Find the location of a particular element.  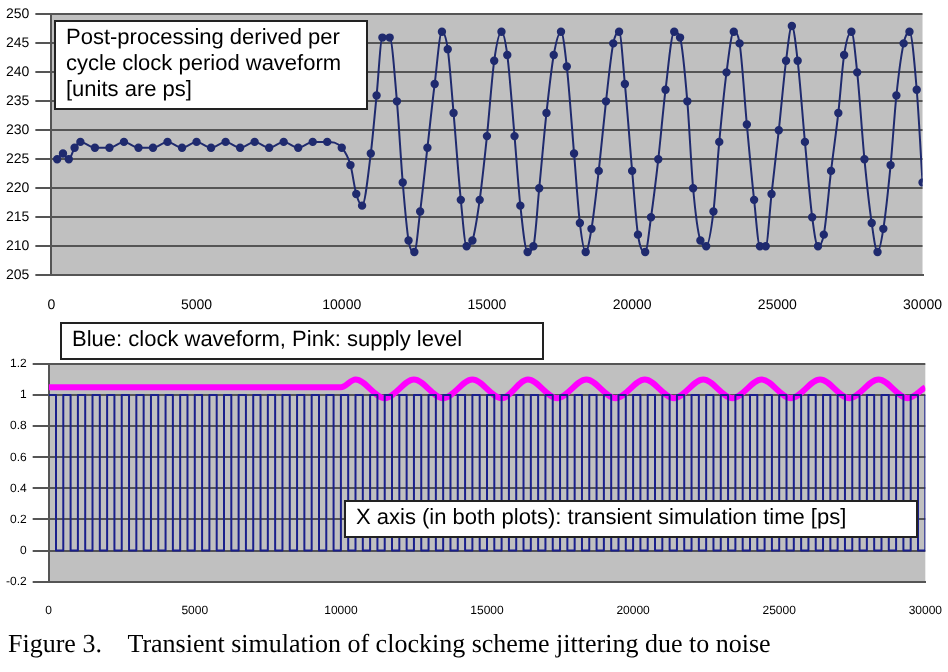

text-box: X axis (in both plots): transient simulation time [ps] is located at coordinates (631, 519).